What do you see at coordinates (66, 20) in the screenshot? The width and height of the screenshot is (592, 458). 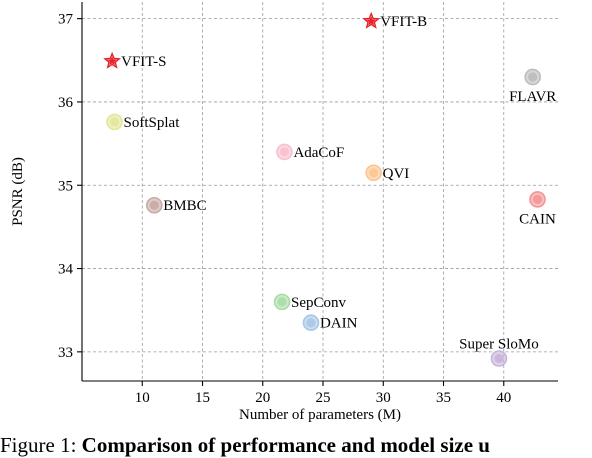 I see `y-tick-label: 37` at bounding box center [66, 20].